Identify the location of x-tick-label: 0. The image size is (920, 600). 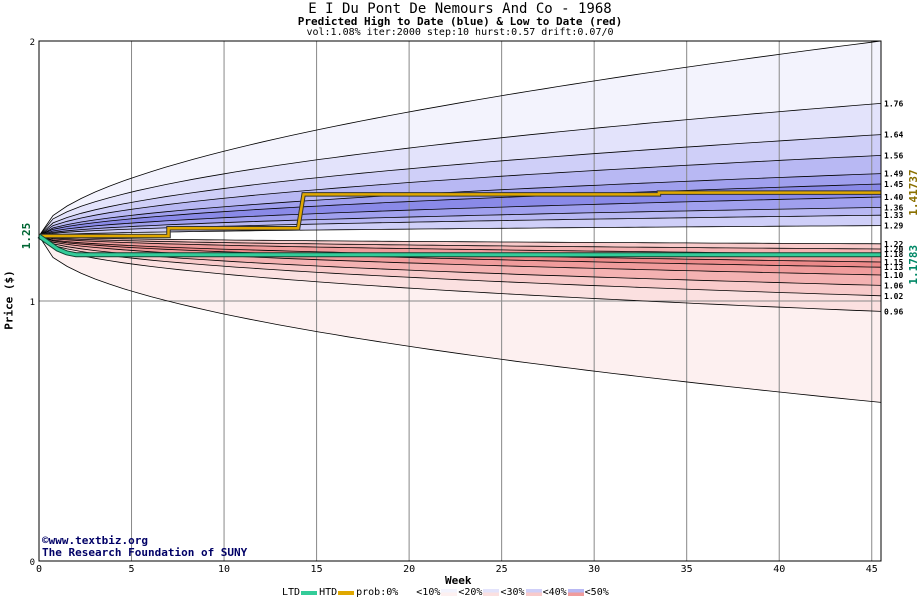
(39, 569).